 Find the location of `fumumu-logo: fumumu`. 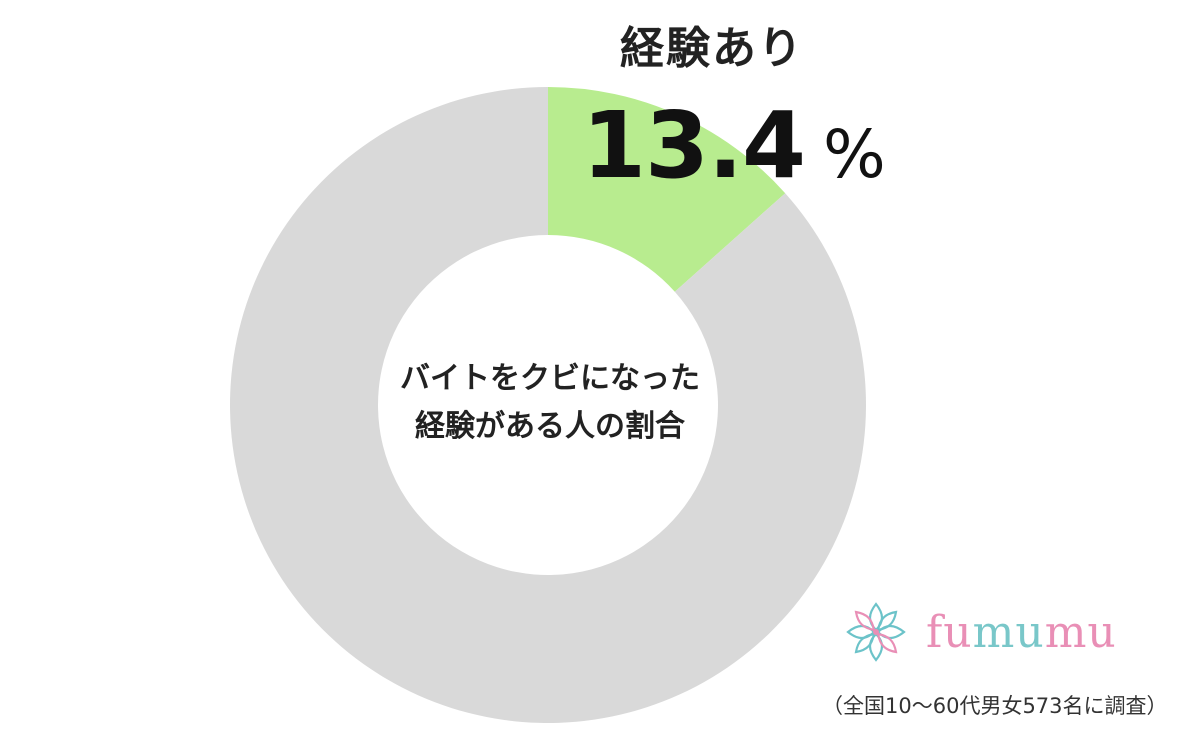

fumumu-logo: fumumu is located at coordinates (978, 632).